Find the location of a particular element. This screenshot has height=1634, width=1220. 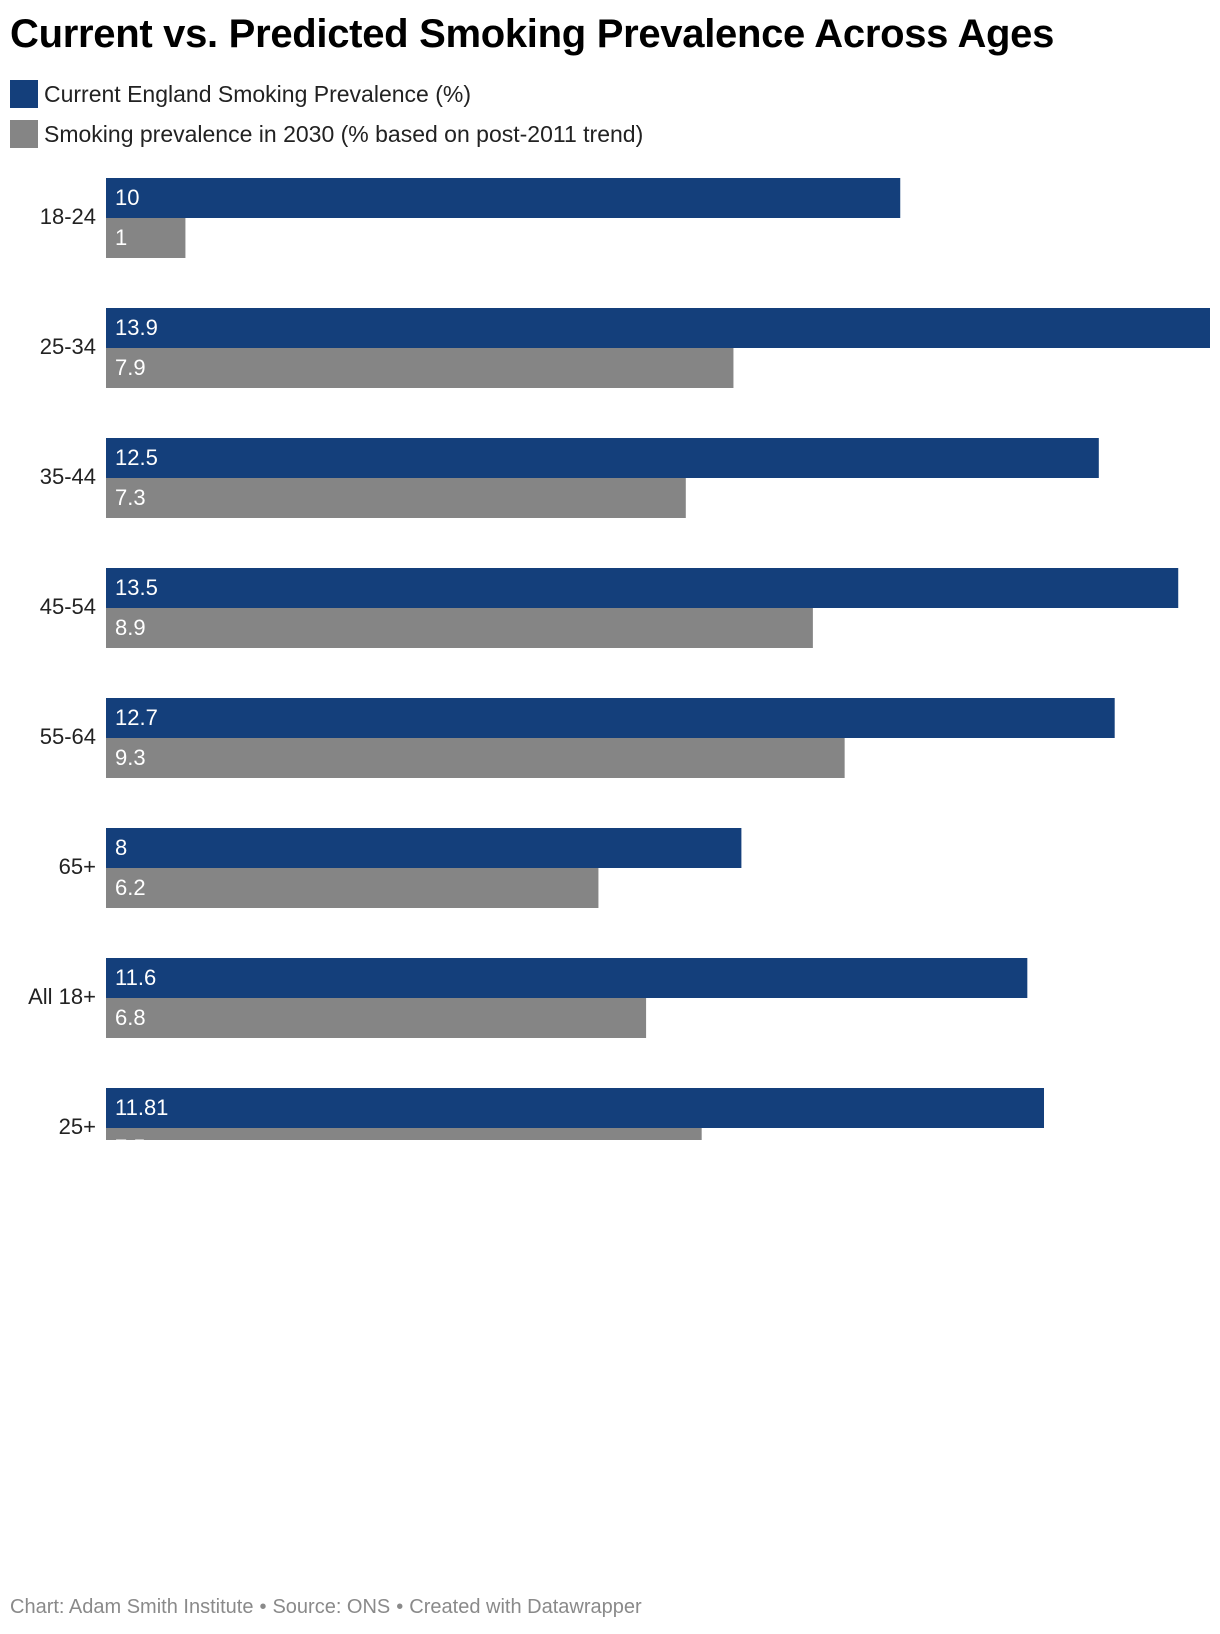

category-label: 25+ is located at coordinates (77, 1126).